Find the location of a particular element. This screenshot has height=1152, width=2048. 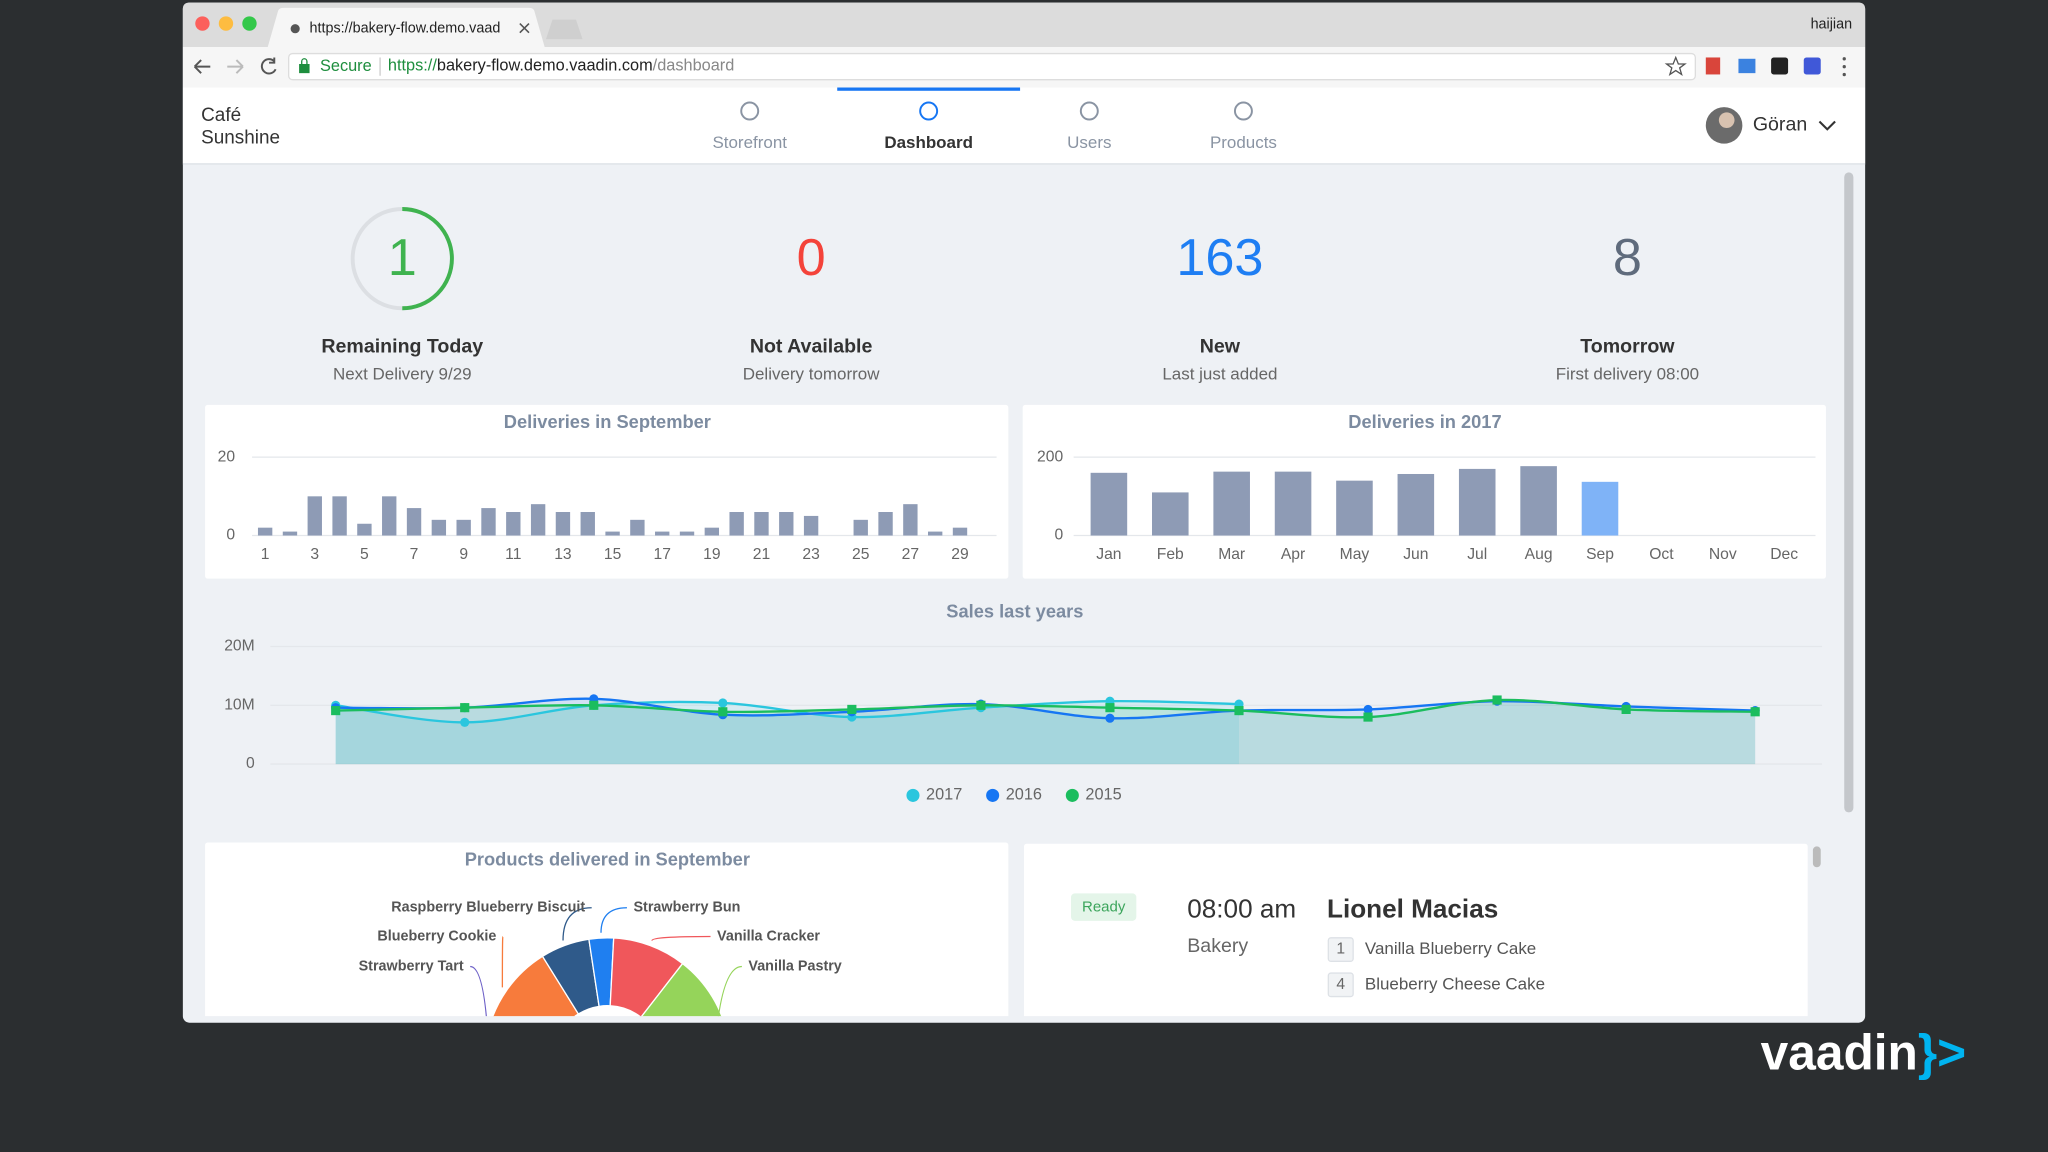

close-button is located at coordinates (202, 23).